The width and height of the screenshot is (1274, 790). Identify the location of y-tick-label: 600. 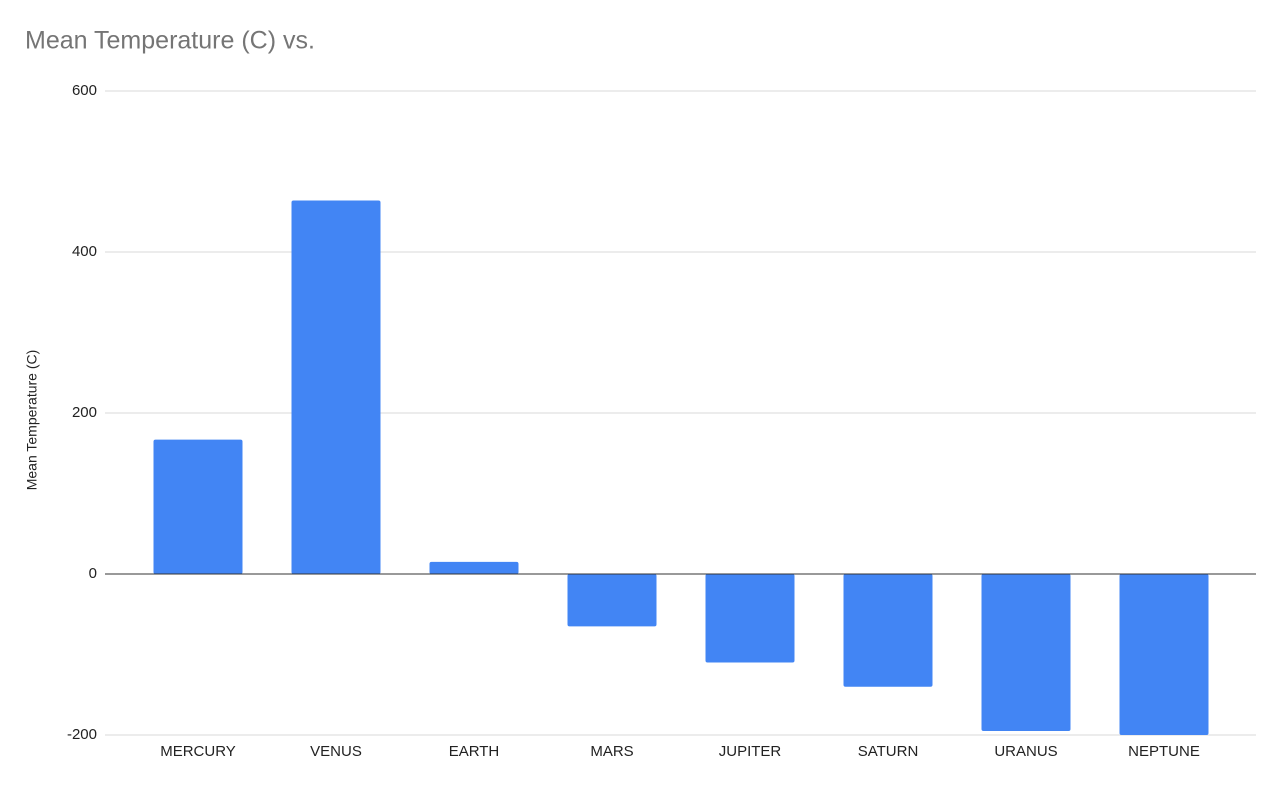
(84, 90).